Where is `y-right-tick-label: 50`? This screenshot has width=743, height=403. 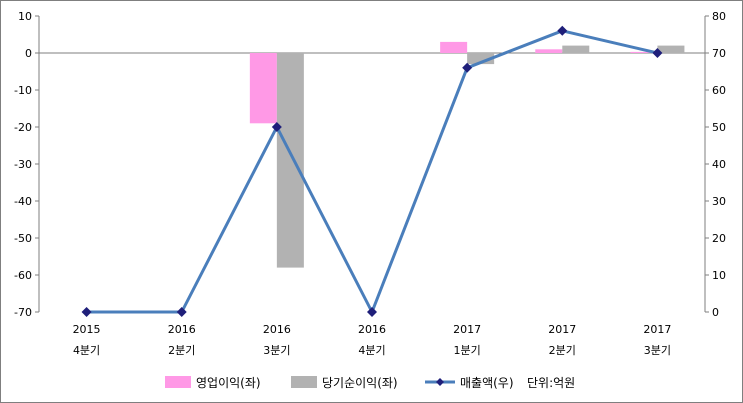 y-right-tick-label: 50 is located at coordinates (719, 127).